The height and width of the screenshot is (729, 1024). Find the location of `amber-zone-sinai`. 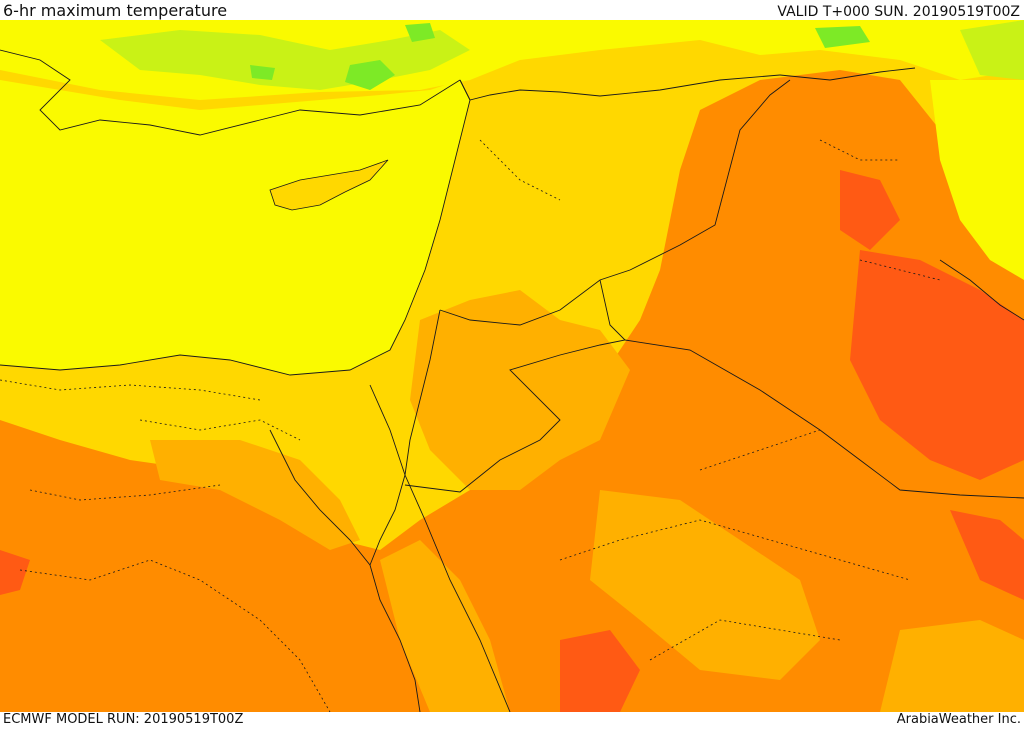

amber-zone-sinai is located at coordinates (255, 495).